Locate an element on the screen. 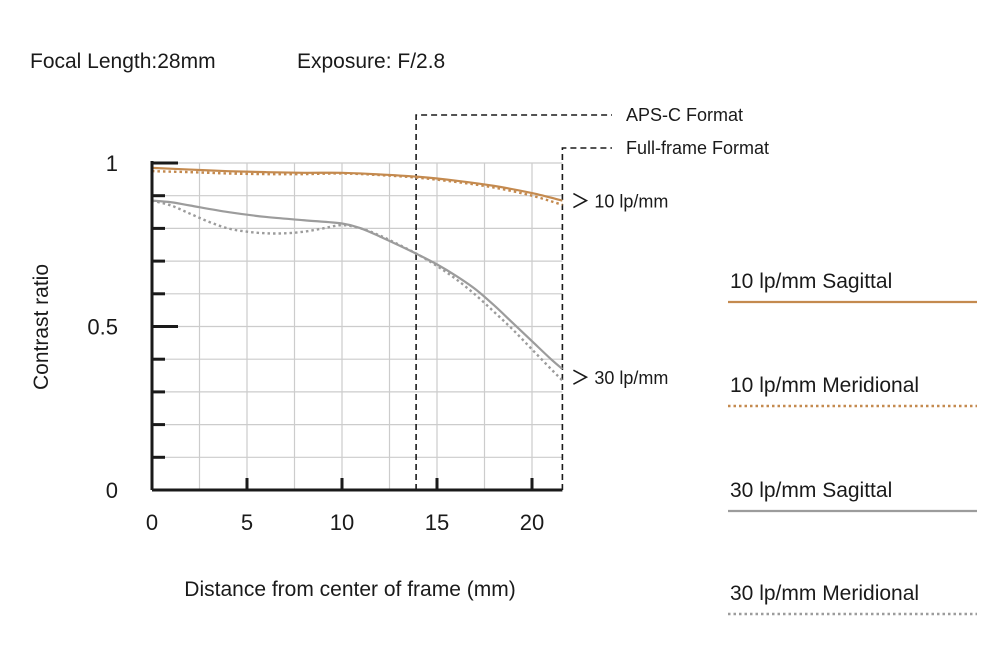 This screenshot has width=1000, height=663. series-line-30-lp-mm-meridional is located at coordinates (357, 290).